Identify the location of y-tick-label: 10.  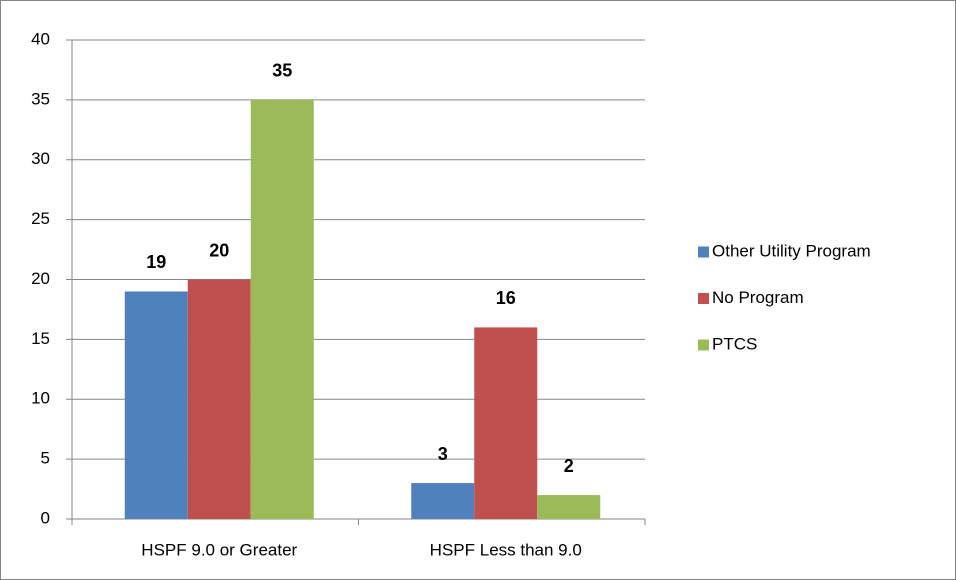
(40, 398).